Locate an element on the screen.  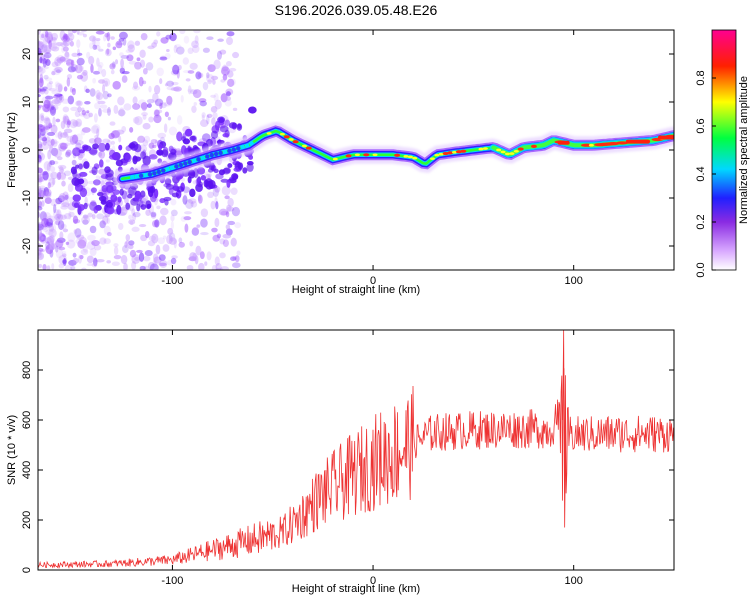
y-tick-label: 10 is located at coordinates (27, 102).